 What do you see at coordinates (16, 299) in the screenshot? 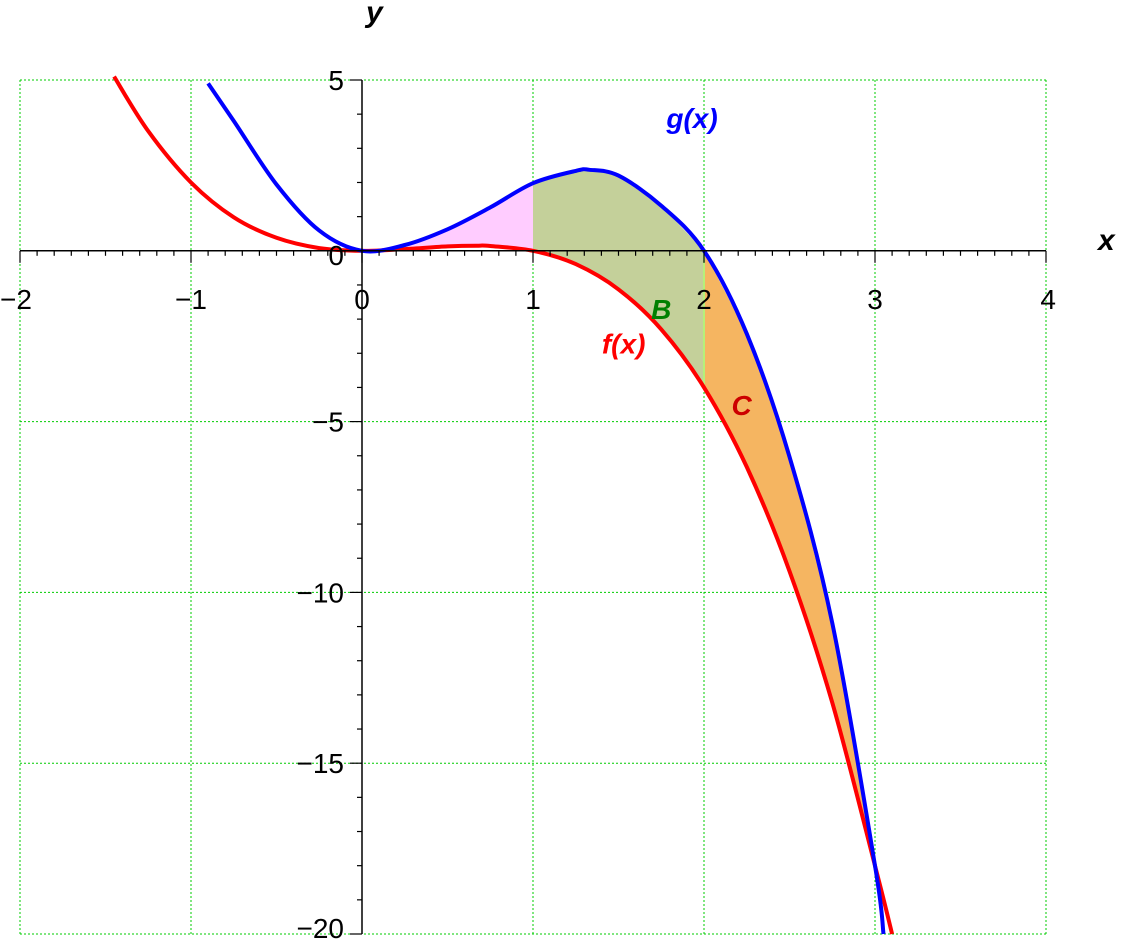
I see `x-tick-label: −2` at bounding box center [16, 299].